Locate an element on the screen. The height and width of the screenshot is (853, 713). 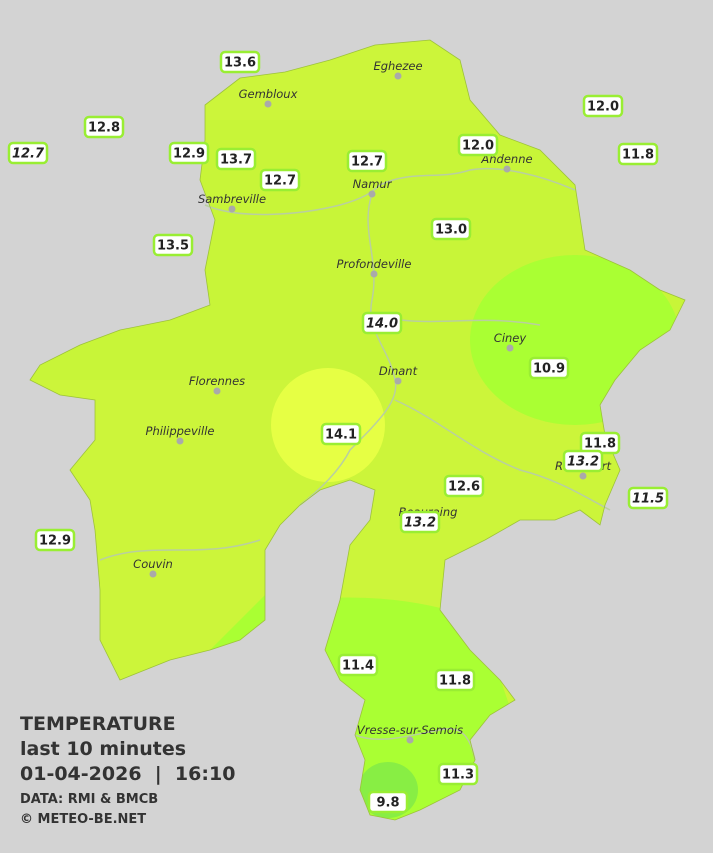
station-reading: 12.8 is located at coordinates (104, 128).